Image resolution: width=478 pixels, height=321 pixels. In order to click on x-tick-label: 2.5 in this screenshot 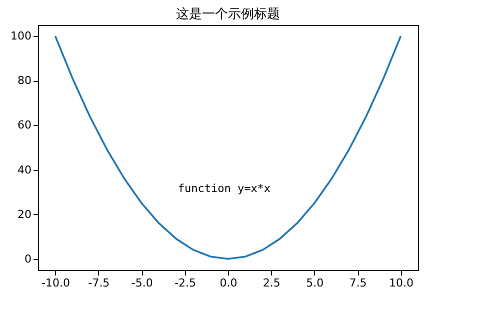, I will do `click(271, 283)`.